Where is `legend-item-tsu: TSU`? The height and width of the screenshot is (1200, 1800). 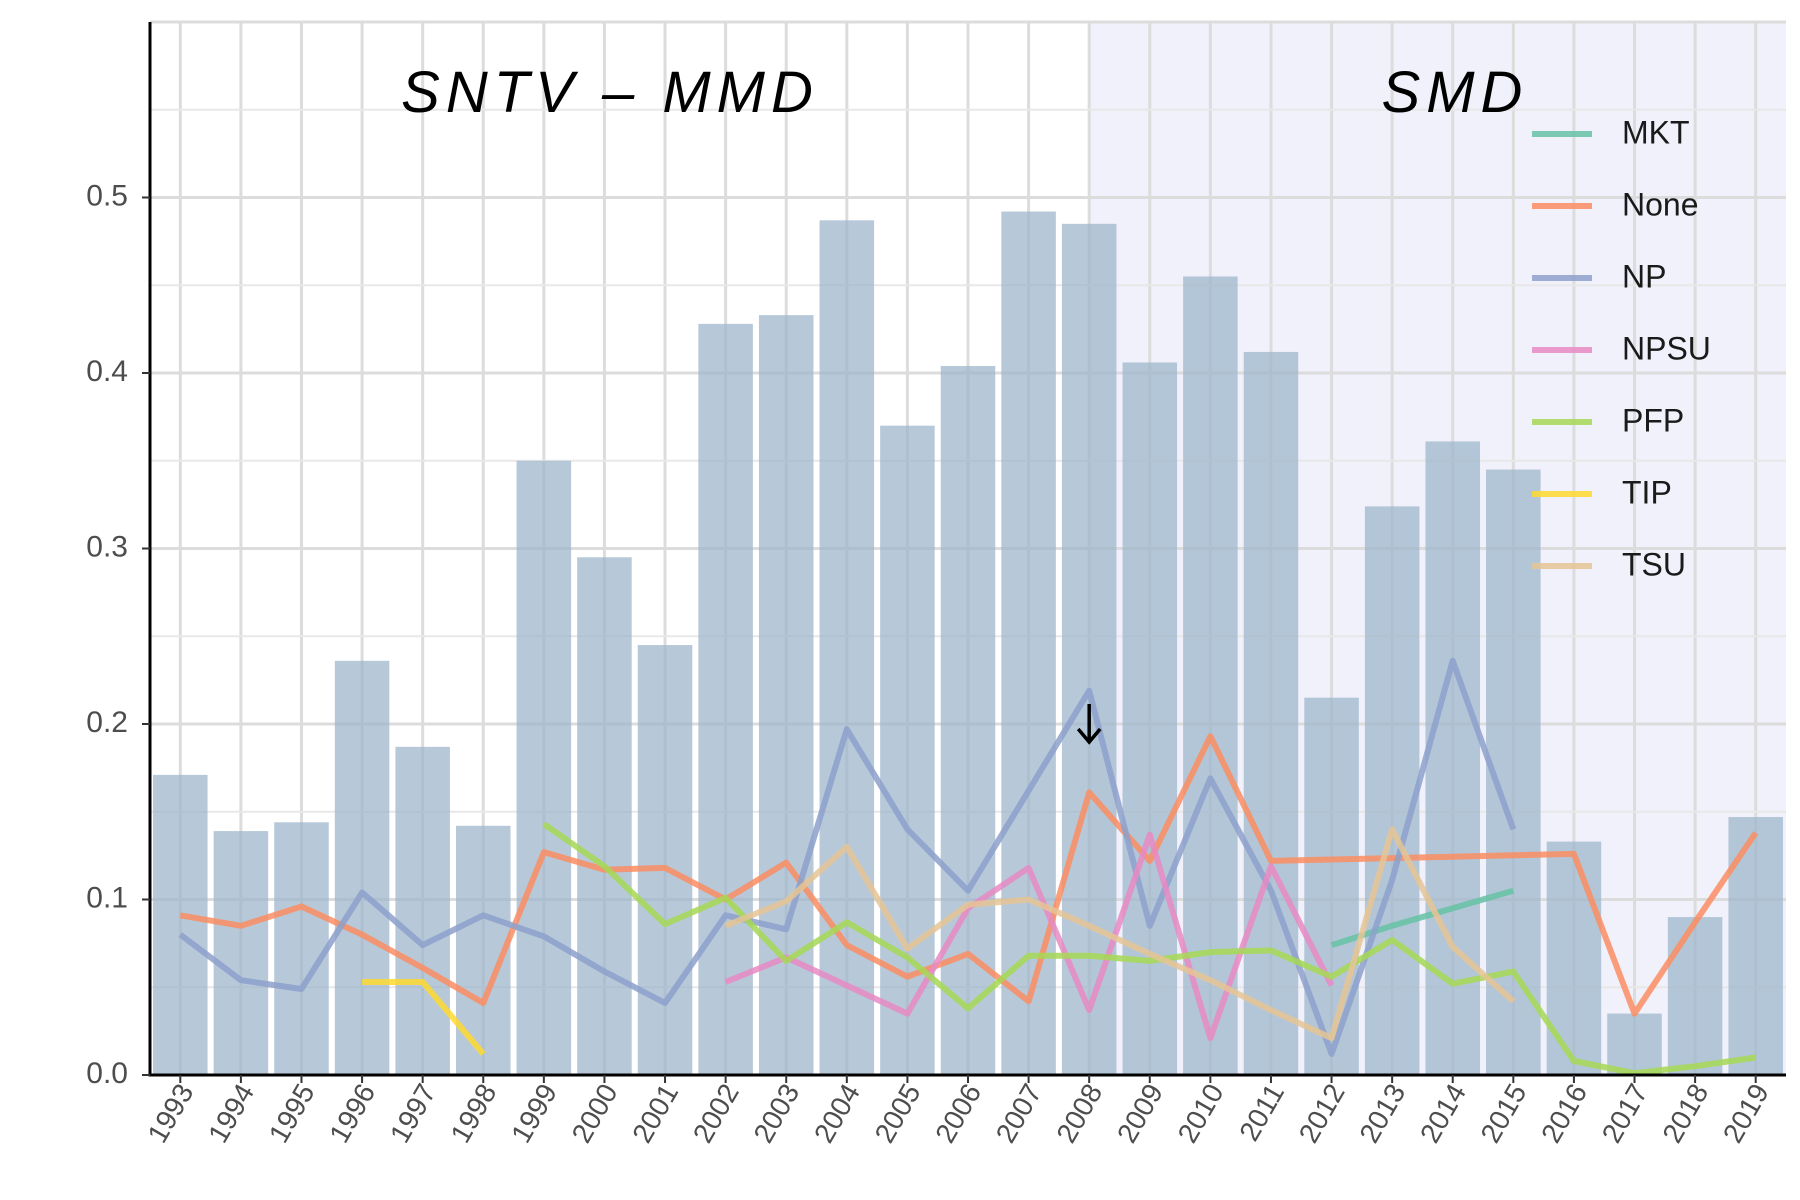
legend-item-tsu: TSU is located at coordinates (1609, 564).